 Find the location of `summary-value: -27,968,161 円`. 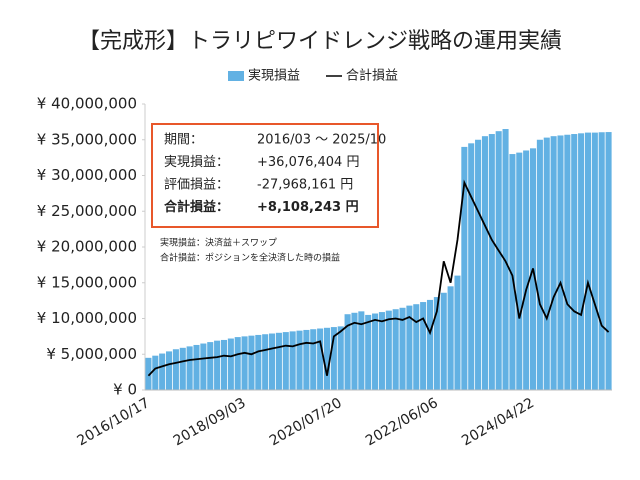

summary-value: -27,968,161 円 is located at coordinates (305, 185).